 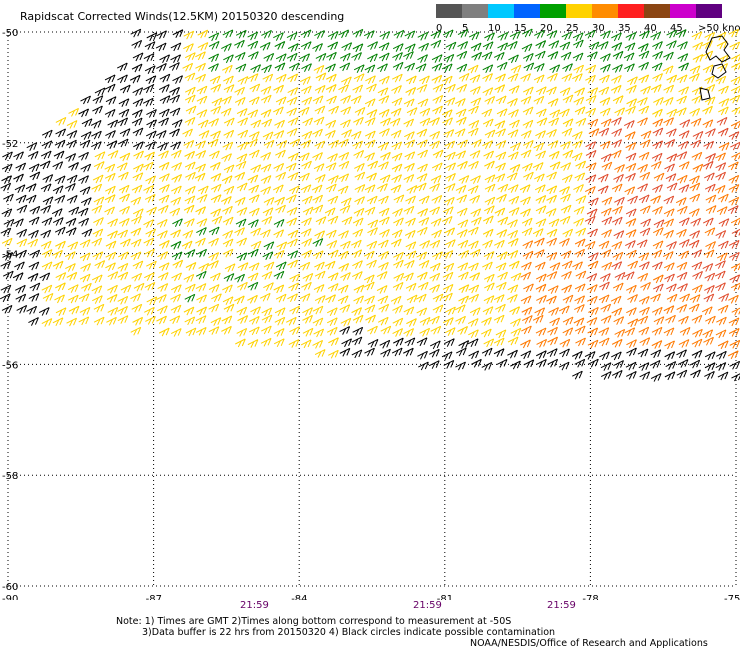 I want to click on y-tick-label: -60, so click(x=10, y=587).